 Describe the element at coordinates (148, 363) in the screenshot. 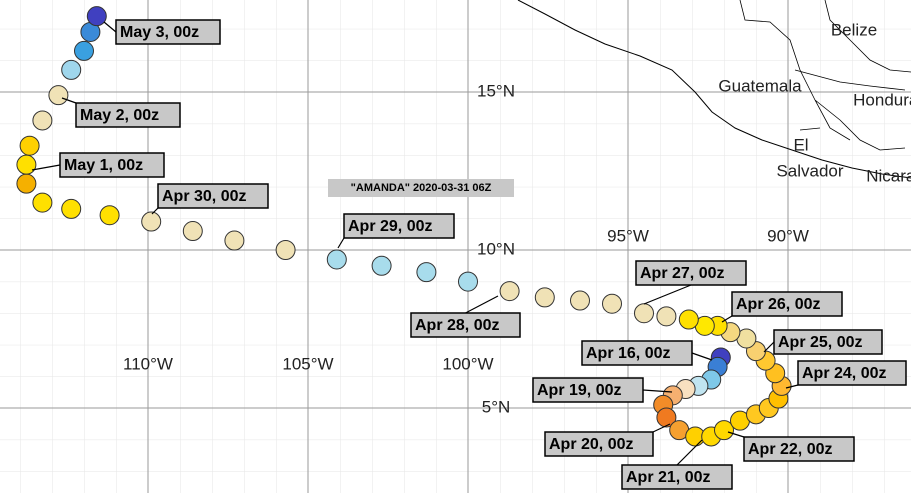

I see `lon-label: 110°W` at that location.